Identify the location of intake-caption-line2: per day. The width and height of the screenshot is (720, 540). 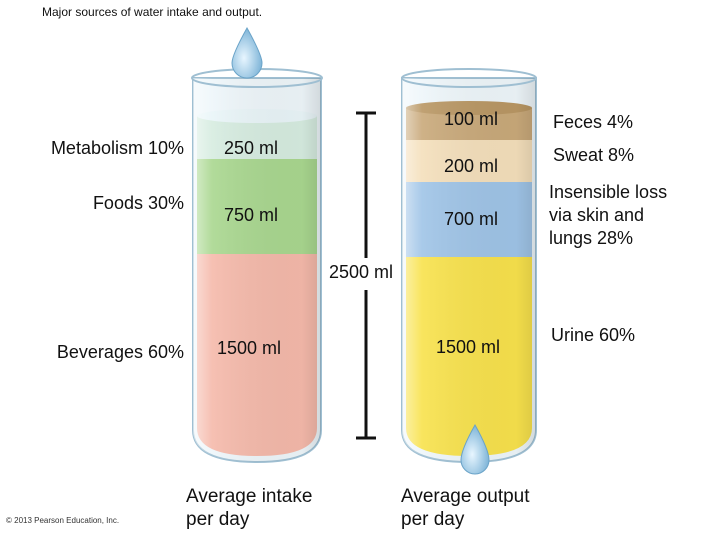
(218, 519).